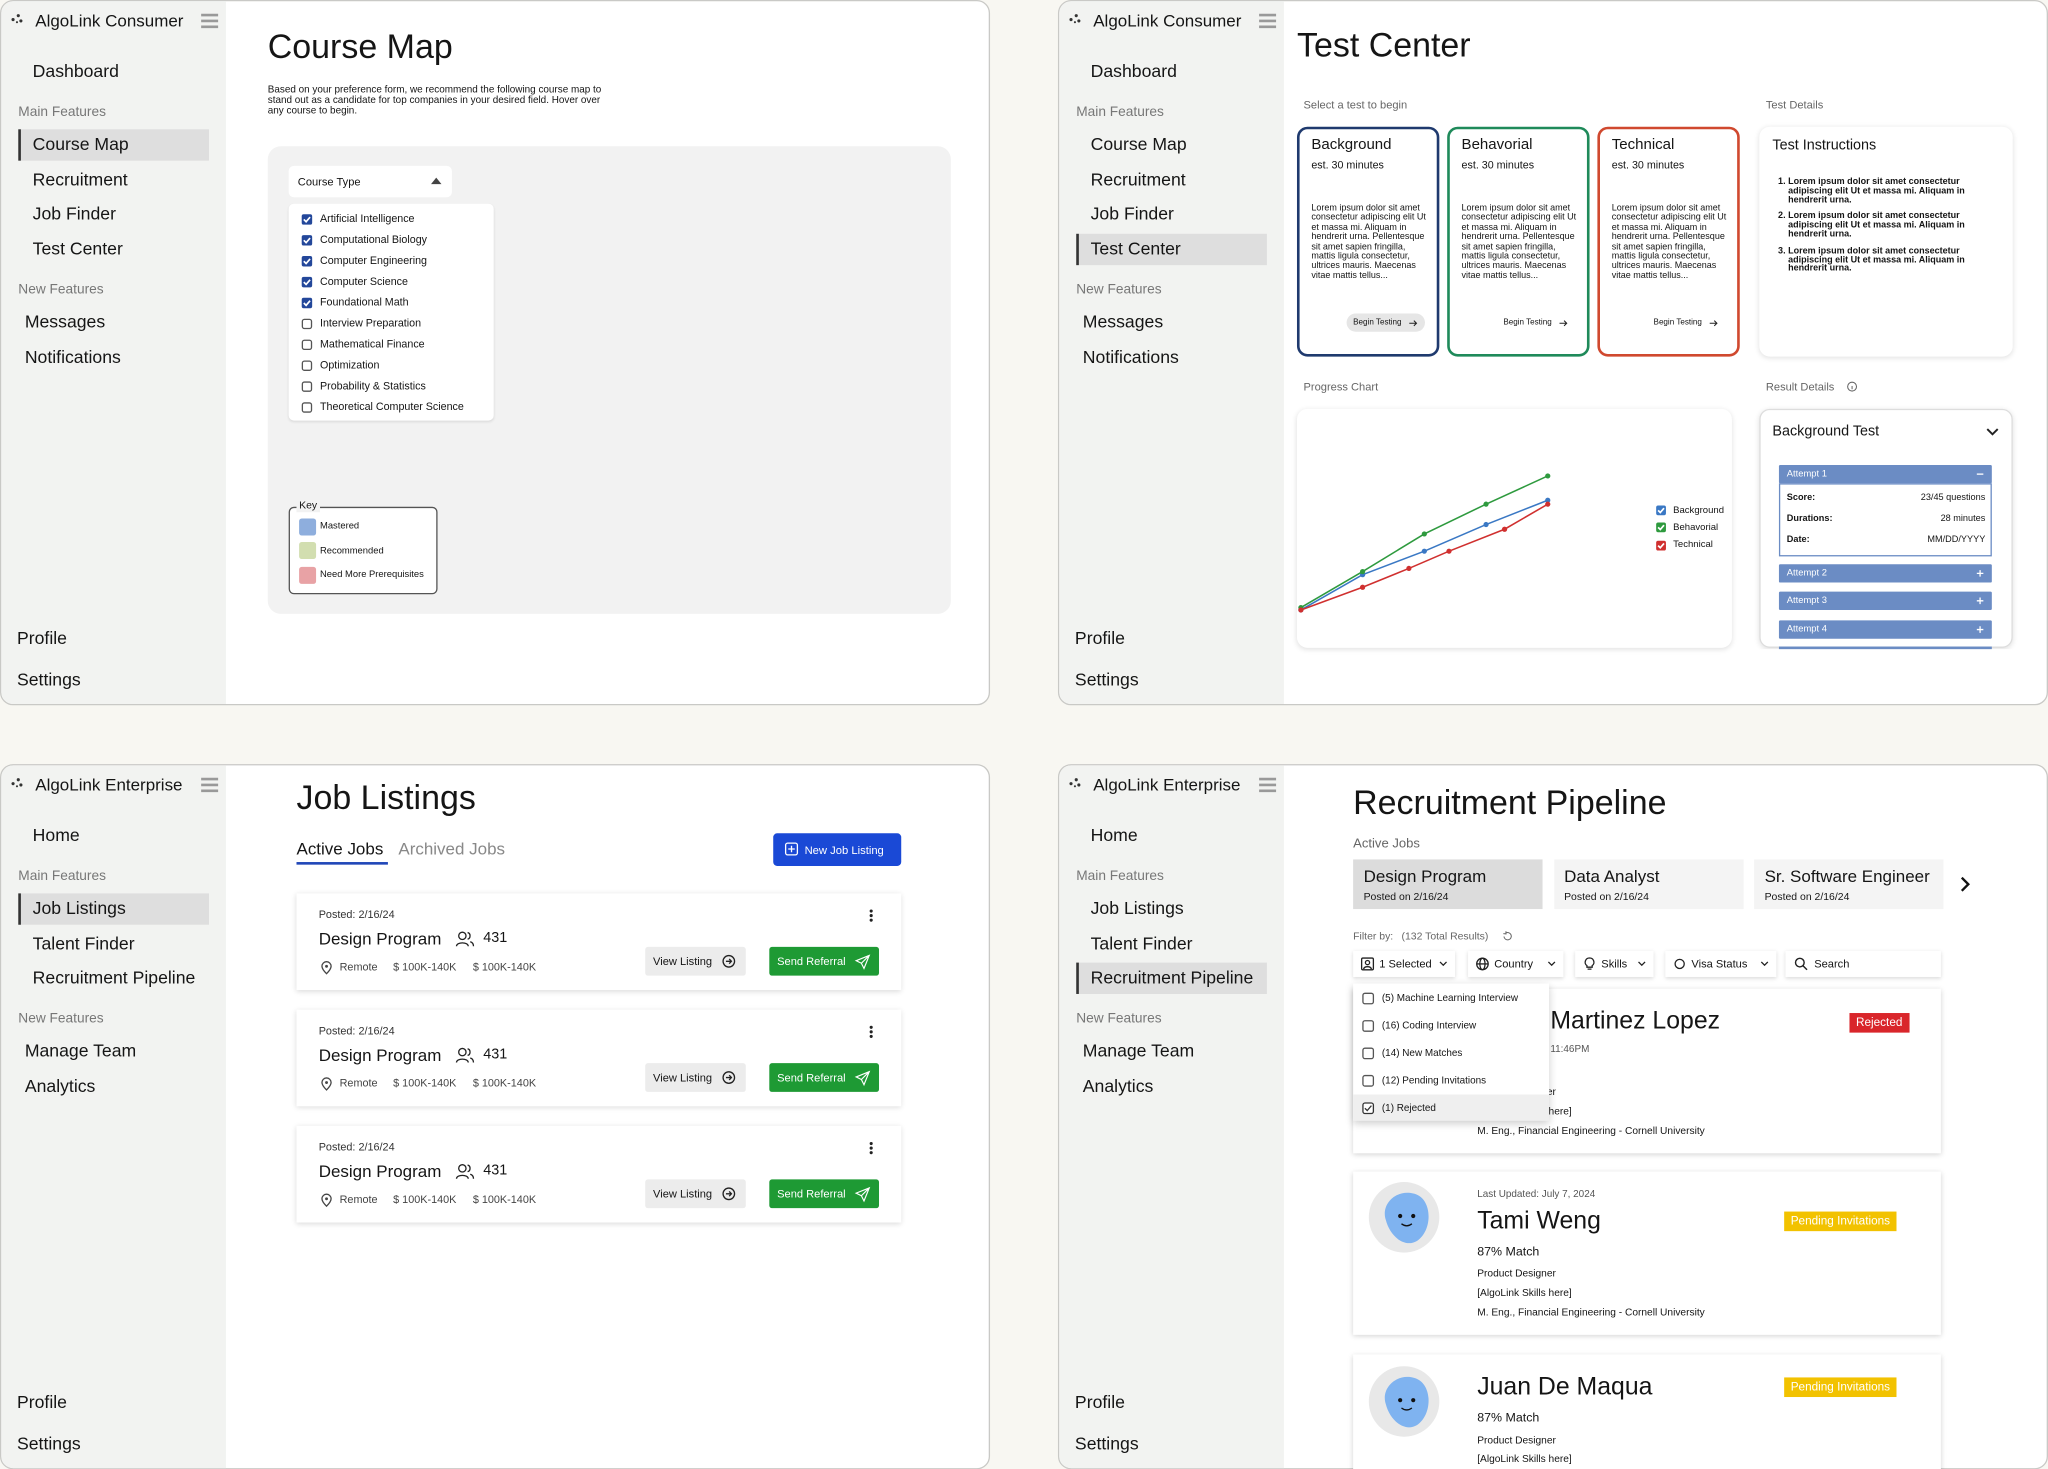 This screenshot has height=1469, width=2048. Describe the element at coordinates (1450, 997) in the screenshot. I see `stage-option: (5) Machine Learning Interview` at that location.